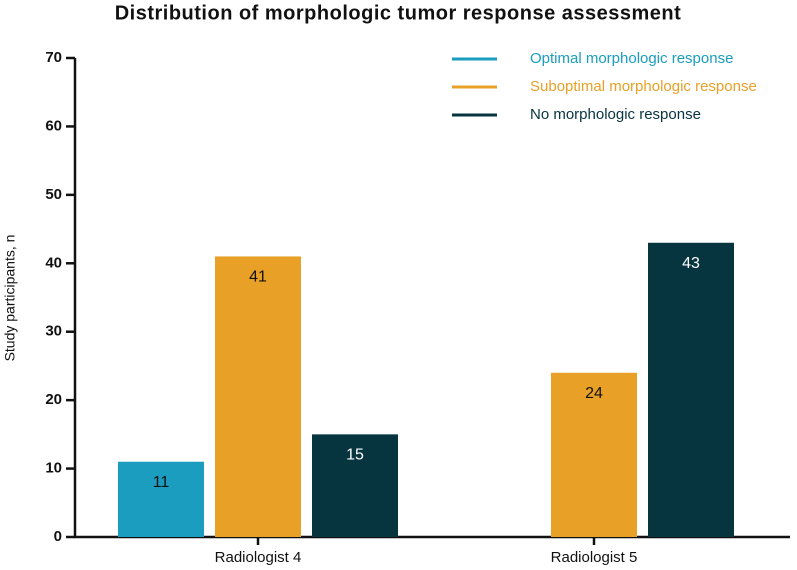 The image size is (797, 570). What do you see at coordinates (355, 455) in the screenshot?
I see `bar-value-label: 15` at bounding box center [355, 455].